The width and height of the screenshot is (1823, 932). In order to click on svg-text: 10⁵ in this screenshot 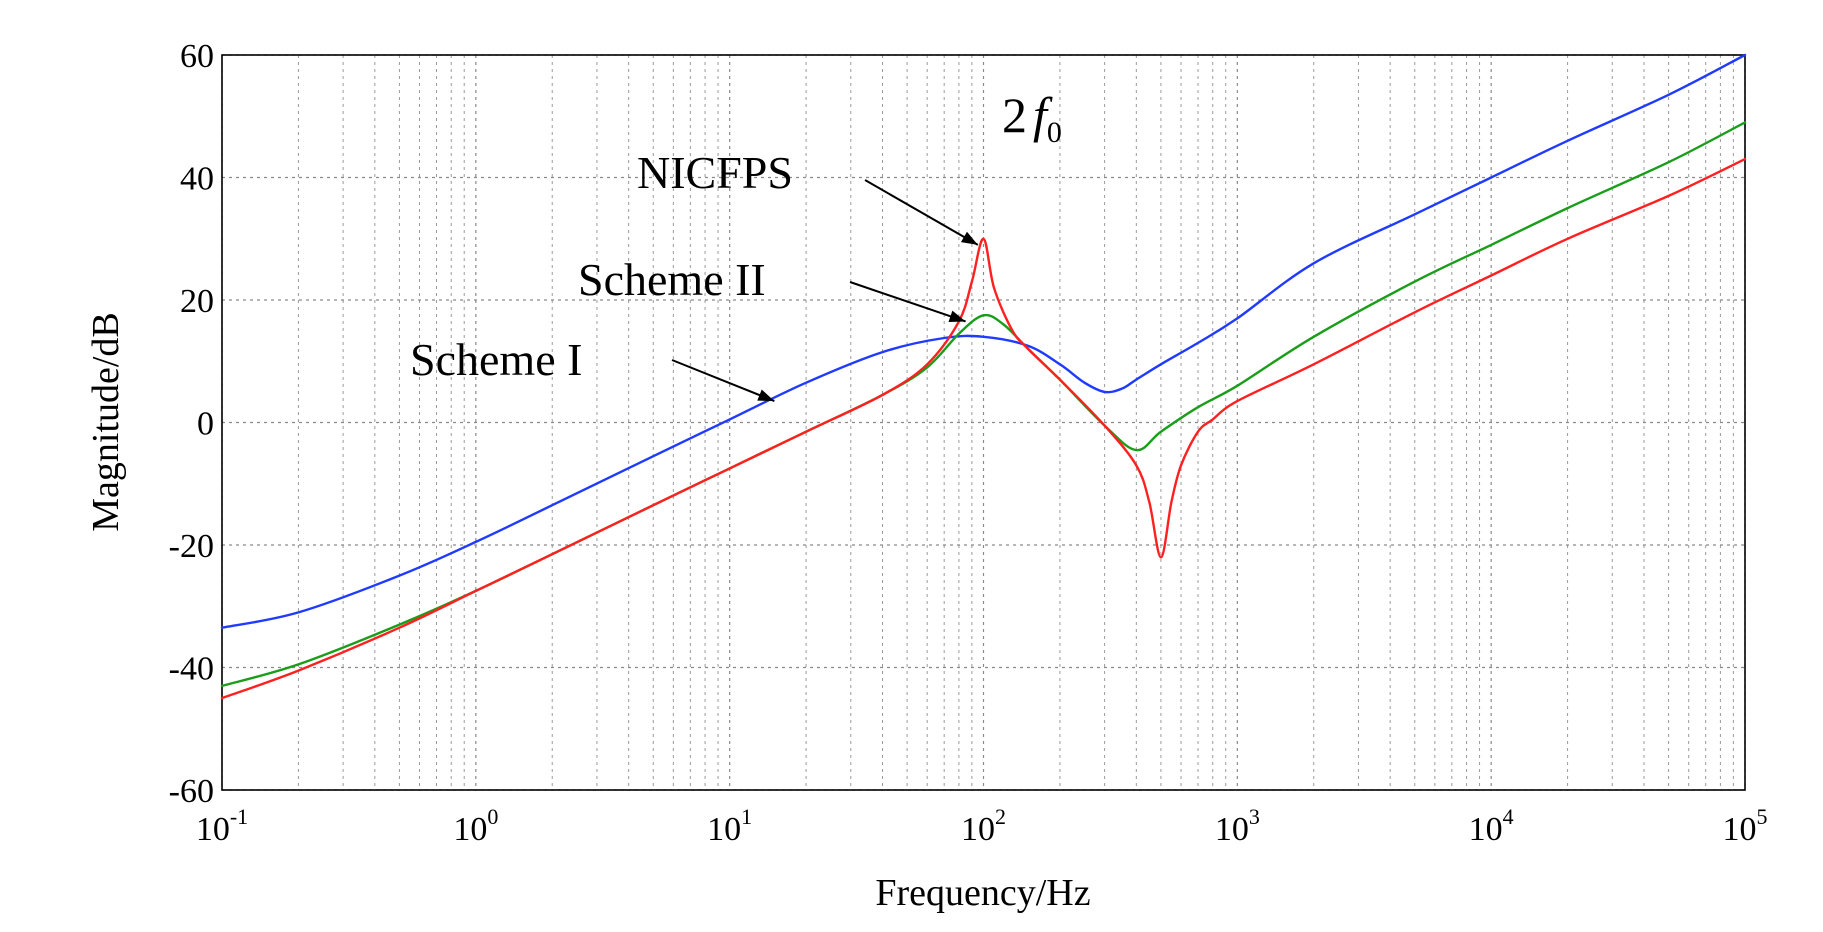, I will do `click(1745, 826)`.